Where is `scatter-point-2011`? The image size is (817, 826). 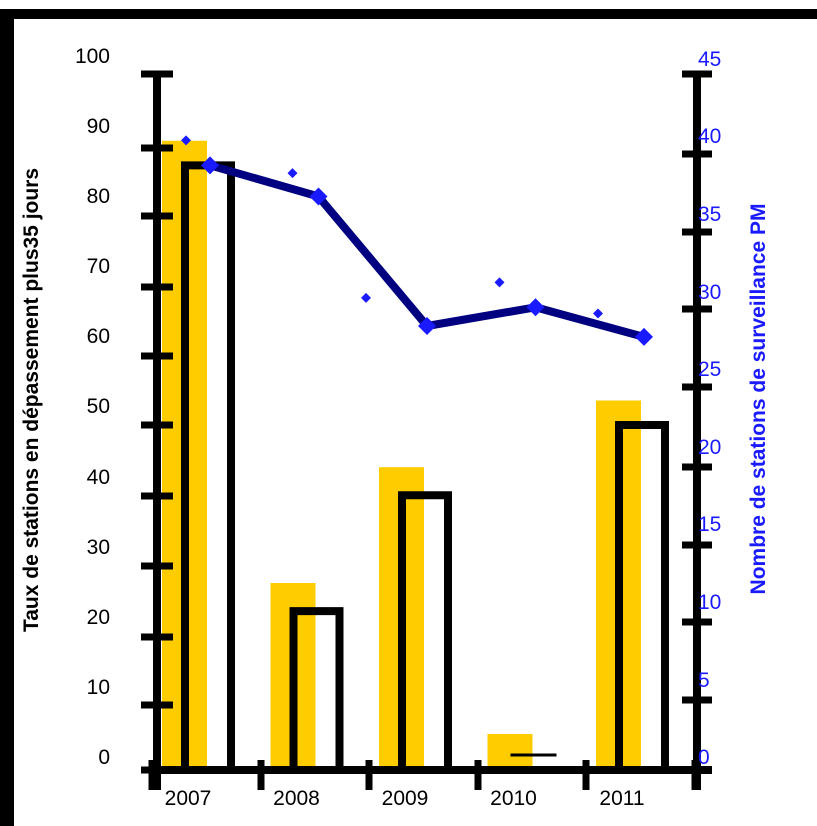 scatter-point-2011 is located at coordinates (598, 313).